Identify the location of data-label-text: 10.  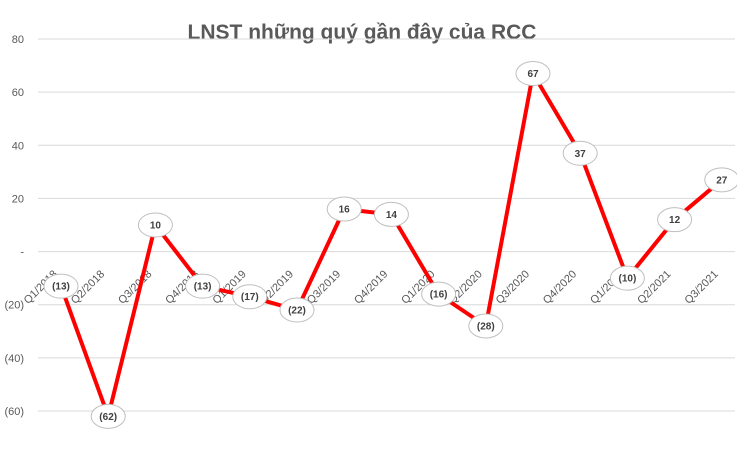
(156, 226).